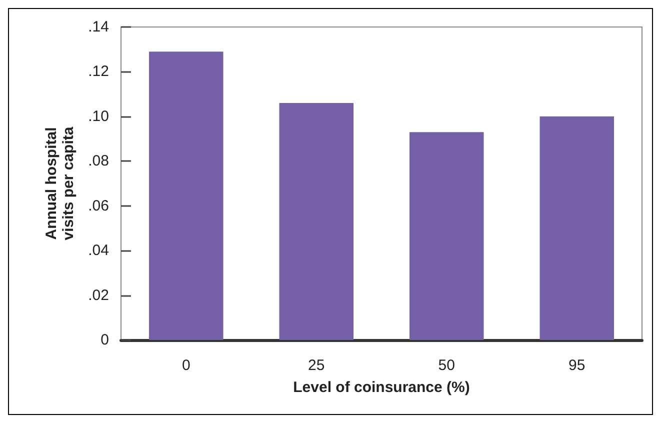 The height and width of the screenshot is (425, 663). I want to click on y-tick-label: .04, so click(98, 251).